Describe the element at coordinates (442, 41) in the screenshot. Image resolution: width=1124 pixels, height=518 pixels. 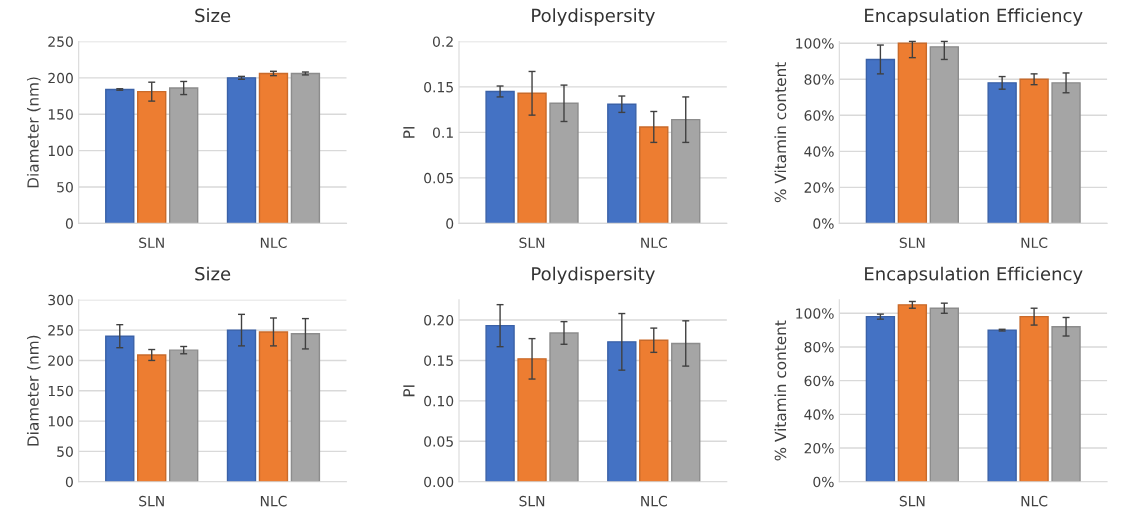
I see `y-tick-label: 0.2` at that location.